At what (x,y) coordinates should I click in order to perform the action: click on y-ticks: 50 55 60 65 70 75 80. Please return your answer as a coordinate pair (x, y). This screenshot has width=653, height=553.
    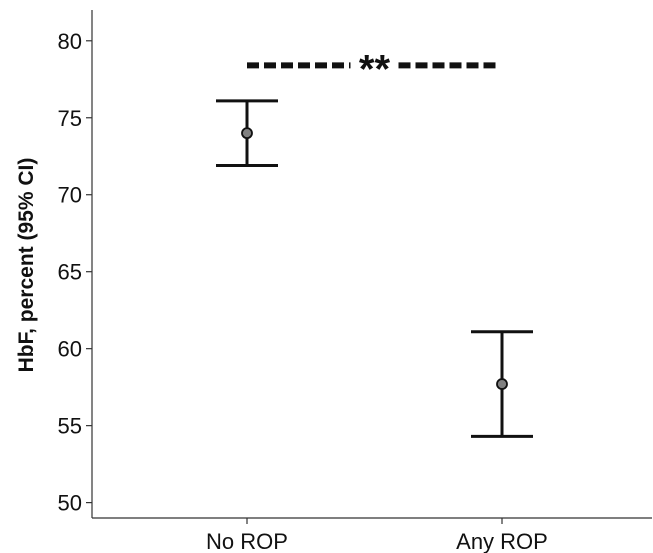
    Looking at the image, I should click on (75, 272).